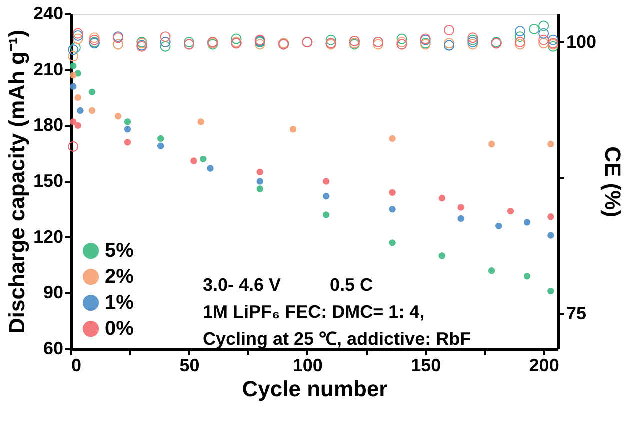 The width and height of the screenshot is (639, 430). I want to click on y2-tick-label: 100, so click(581, 42).